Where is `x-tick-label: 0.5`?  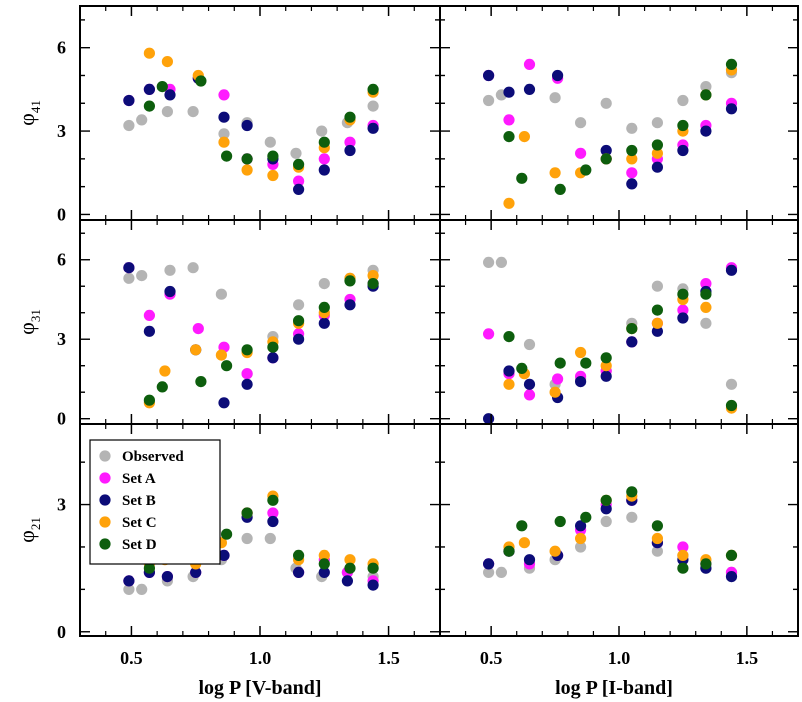 x-tick-label: 0.5 is located at coordinates (491, 658).